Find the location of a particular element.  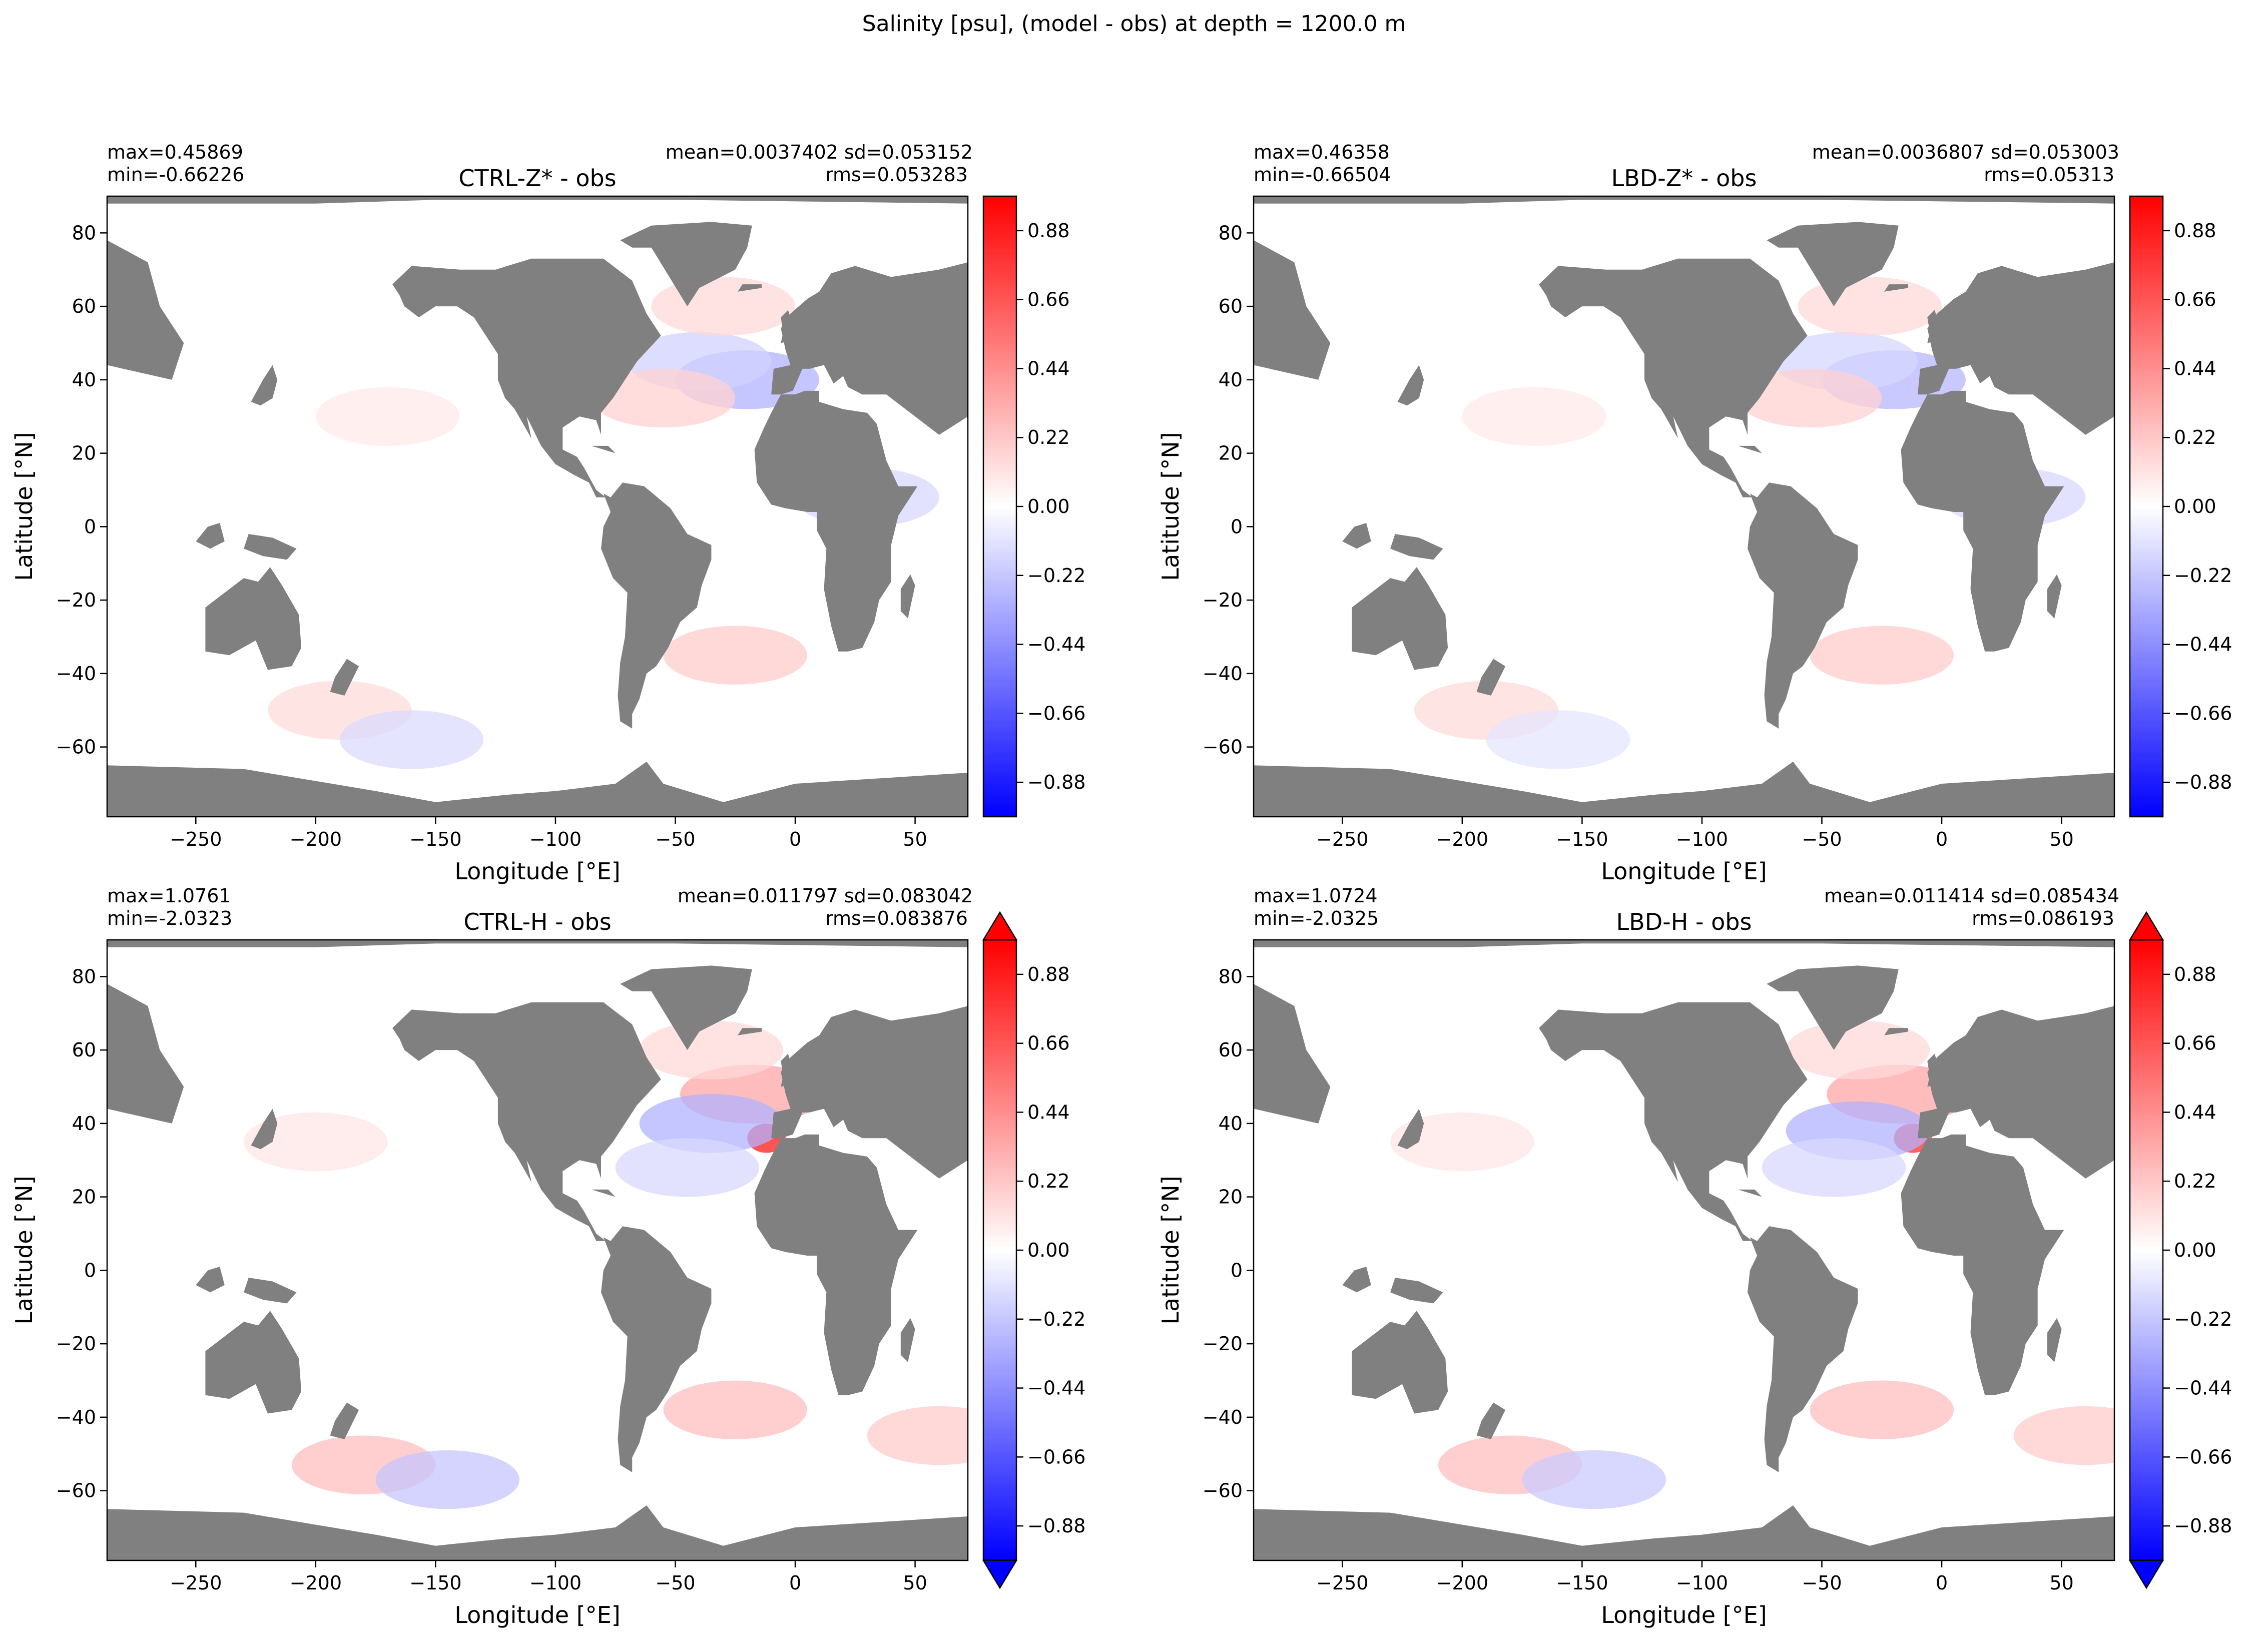

x-tick-label: −150 is located at coordinates (1582, 1583).